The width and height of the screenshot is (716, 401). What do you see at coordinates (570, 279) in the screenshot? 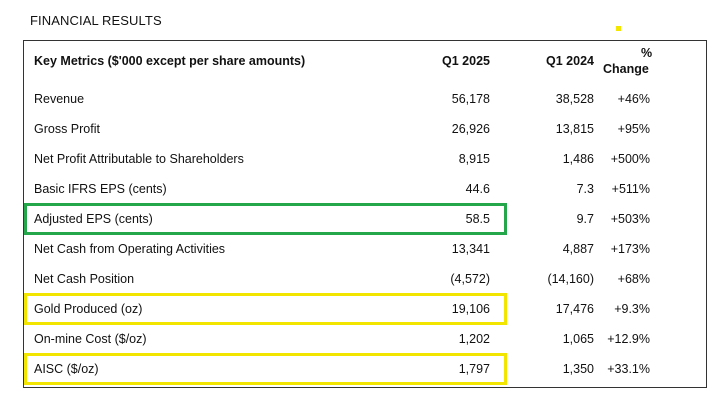
I see `row-6-q1-2024: (14,160)` at bounding box center [570, 279].